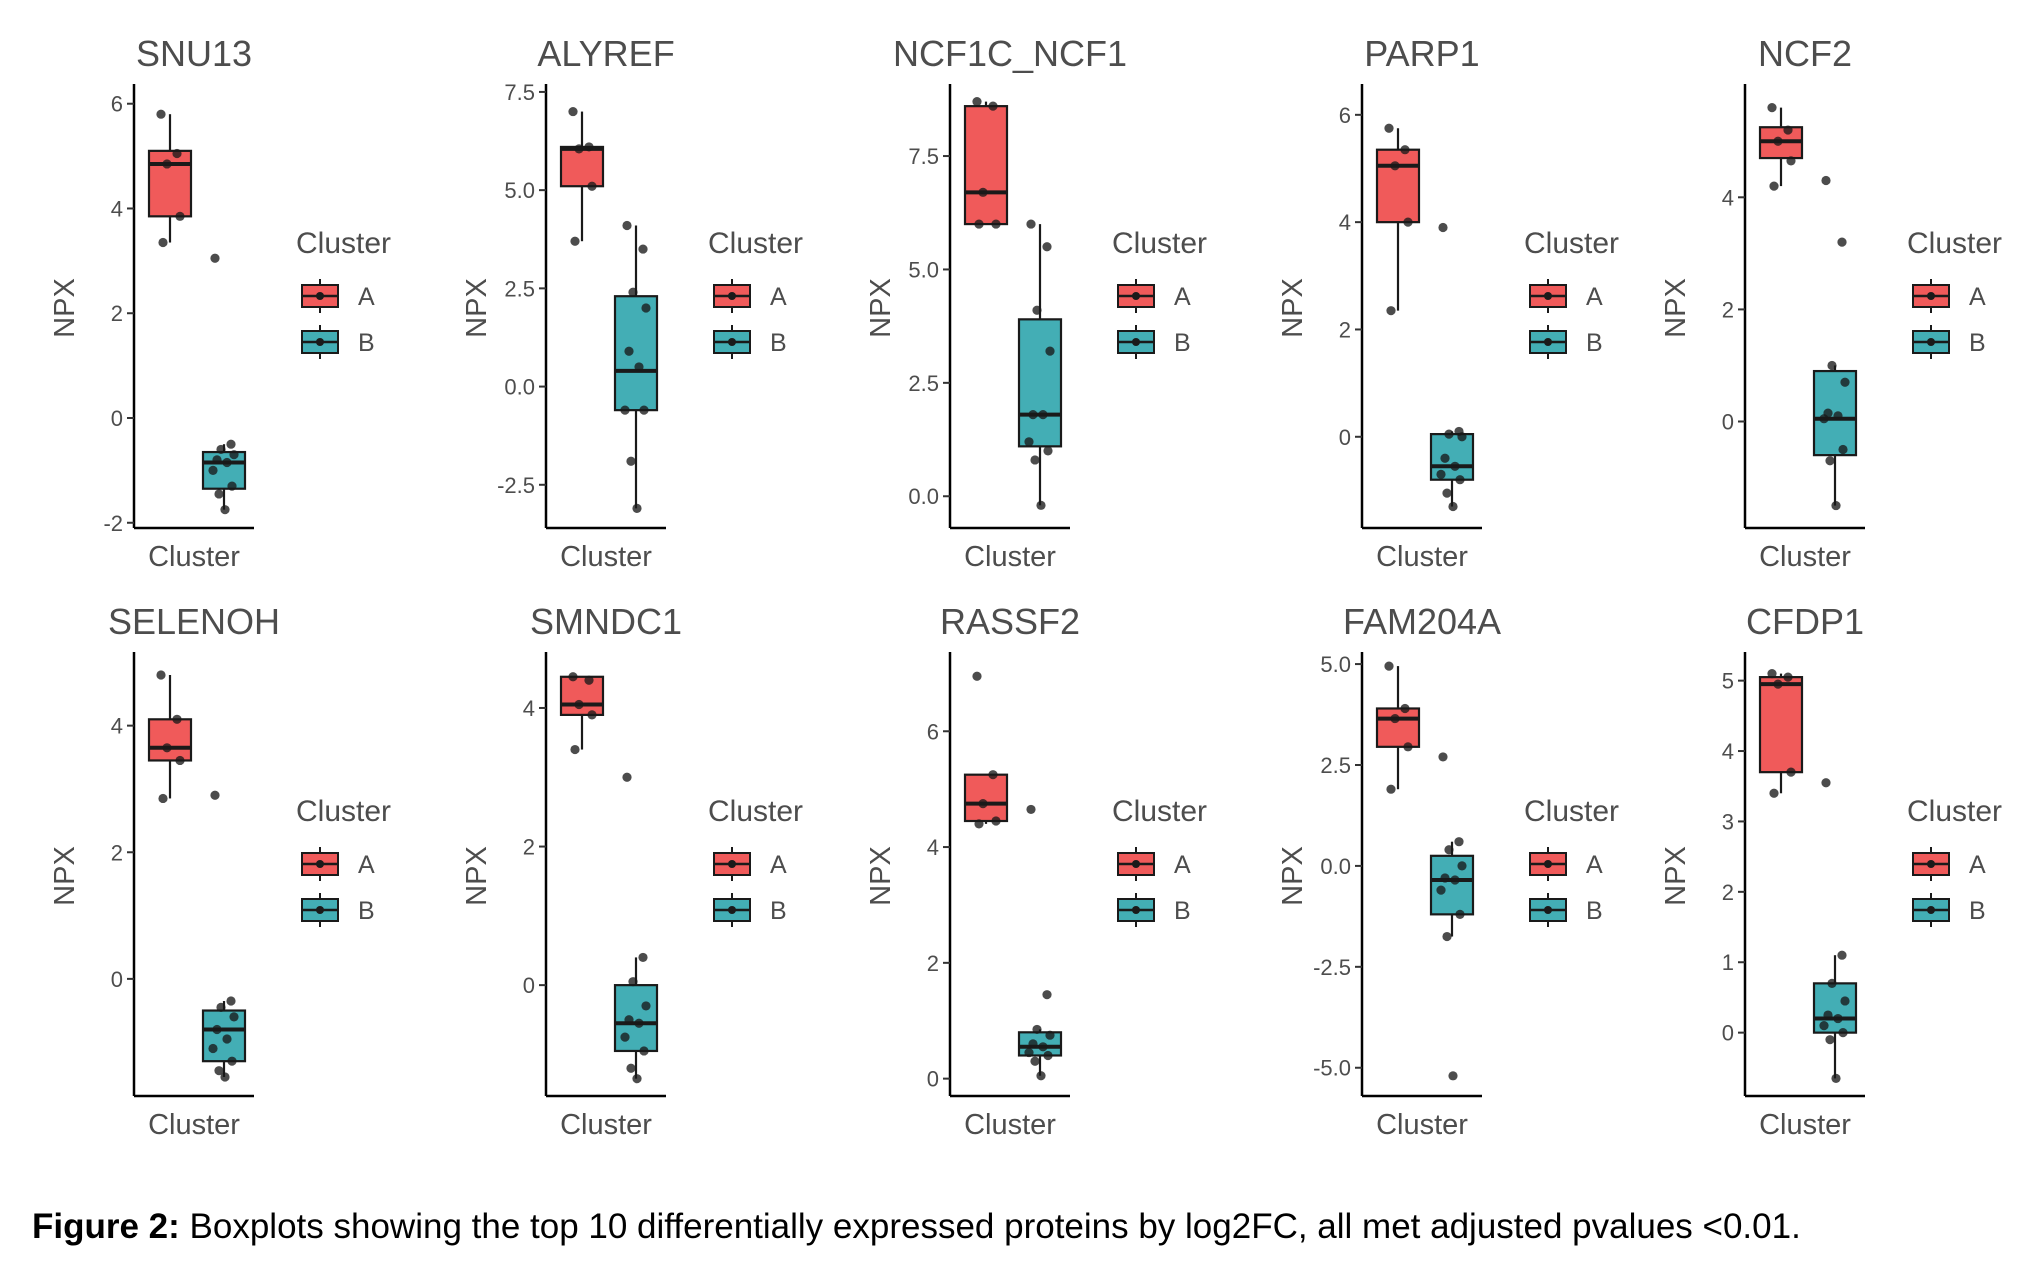 The image size is (2024, 1274). What do you see at coordinates (1345, 115) in the screenshot?
I see `y-tick-label: 6` at bounding box center [1345, 115].